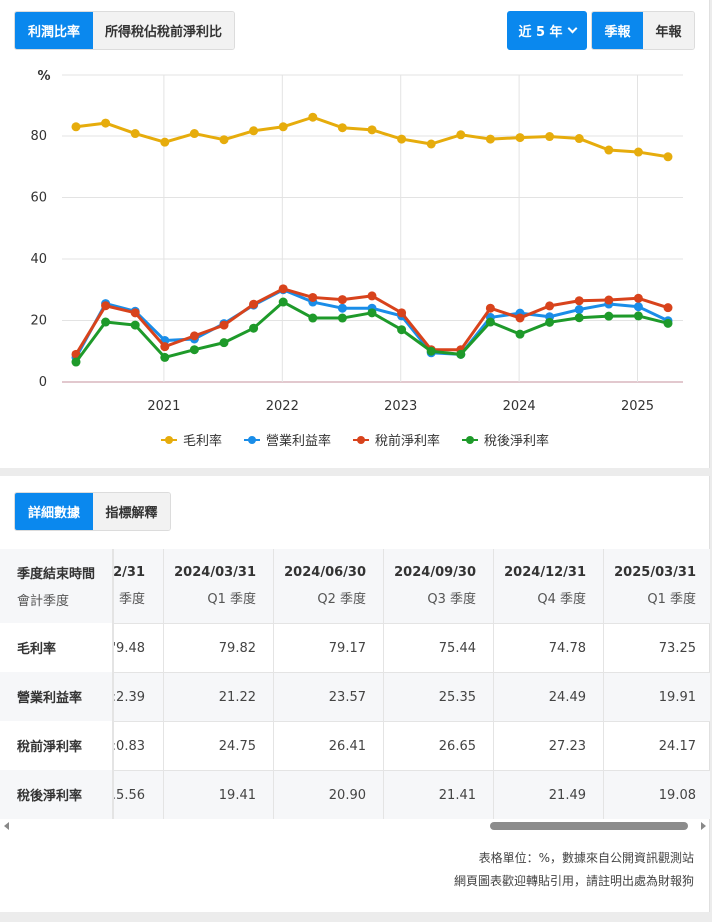 The height and width of the screenshot is (922, 712). I want to click on row-label: 稅後淨利率, so click(56, 794).